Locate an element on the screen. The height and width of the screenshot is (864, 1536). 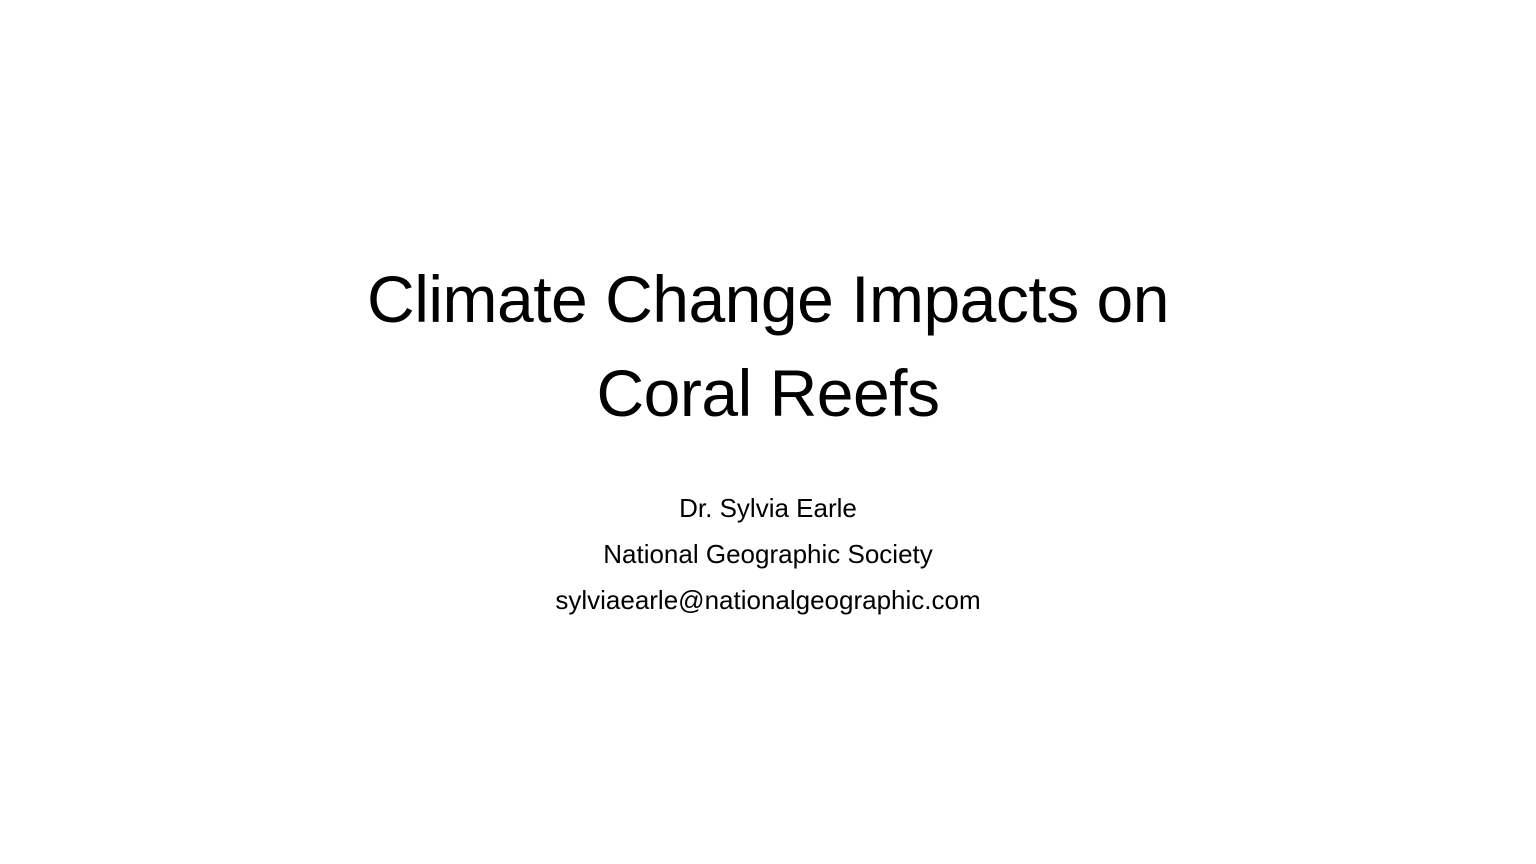
email-address: sylviaearle@nationalgeographic.com is located at coordinates (768, 600).